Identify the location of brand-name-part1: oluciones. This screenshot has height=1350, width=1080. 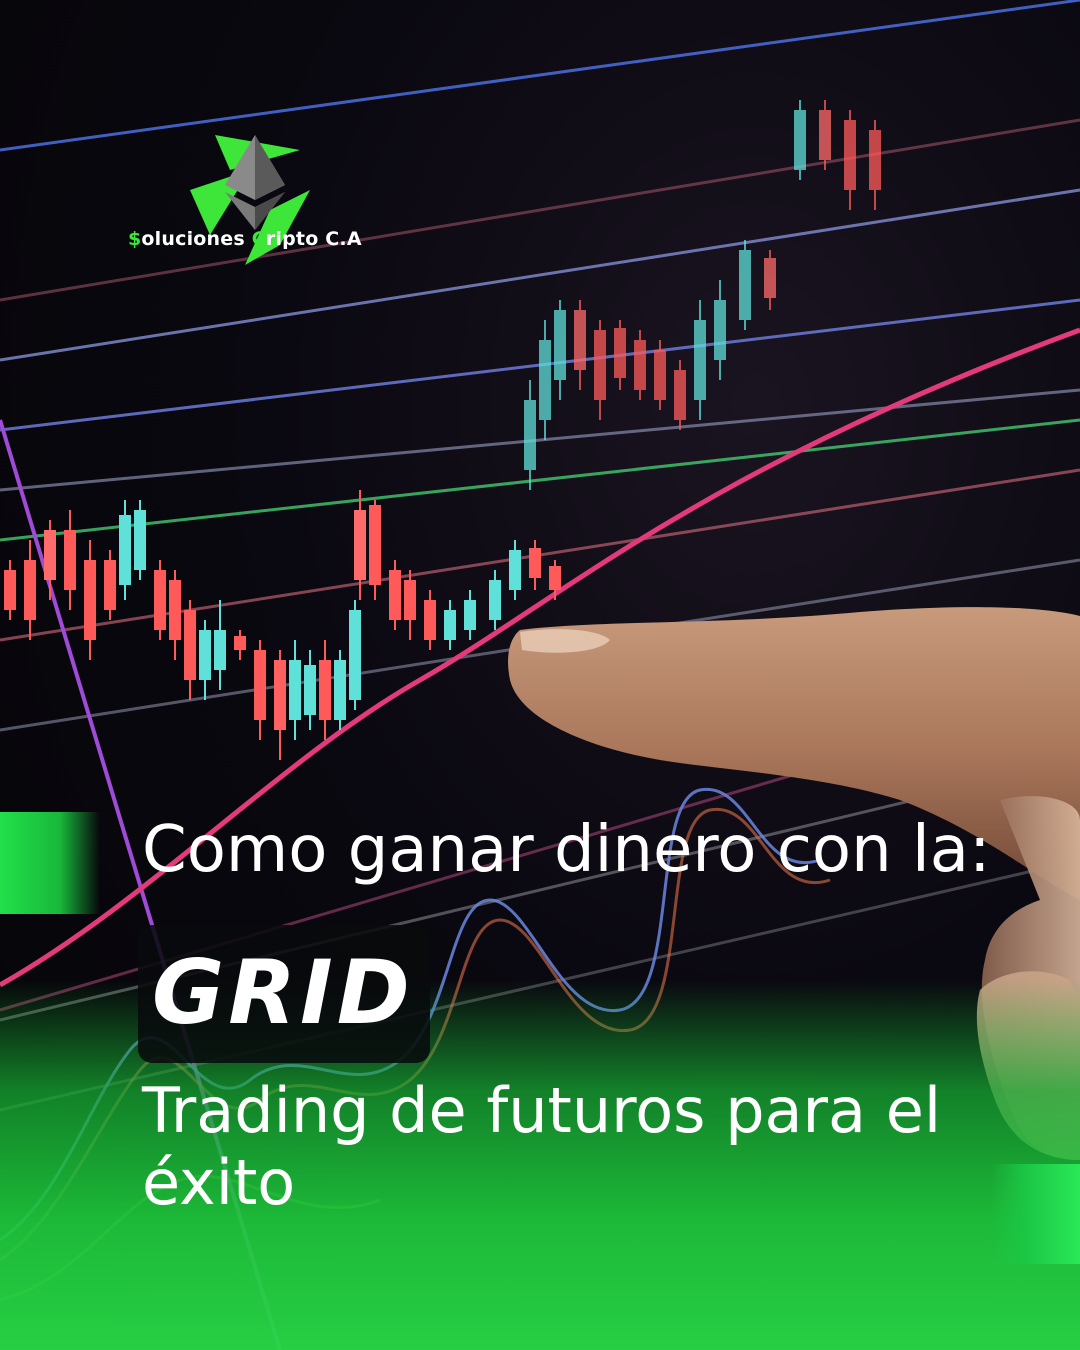
(196, 239).